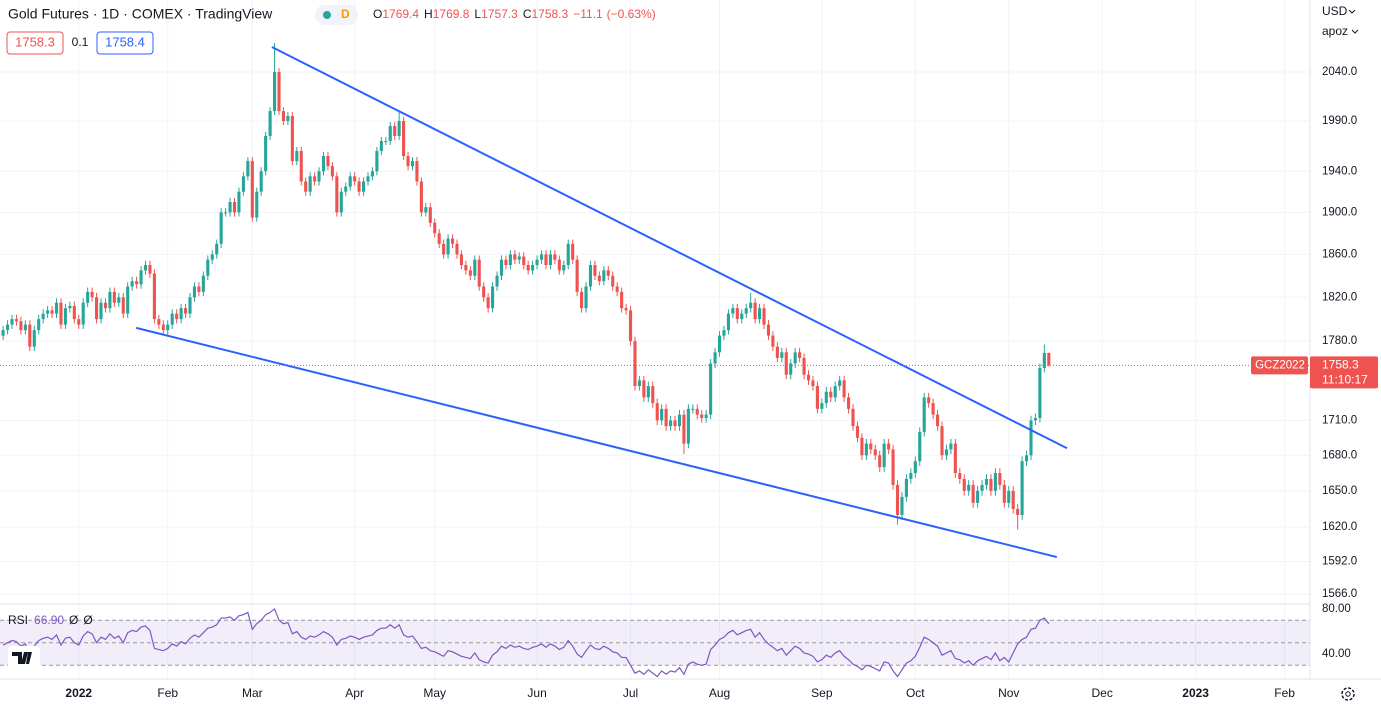 Image resolution: width=1381 pixels, height=708 pixels. Describe the element at coordinates (1339, 297) in the screenshot. I see `y-tick-label: 1820.0` at that location.